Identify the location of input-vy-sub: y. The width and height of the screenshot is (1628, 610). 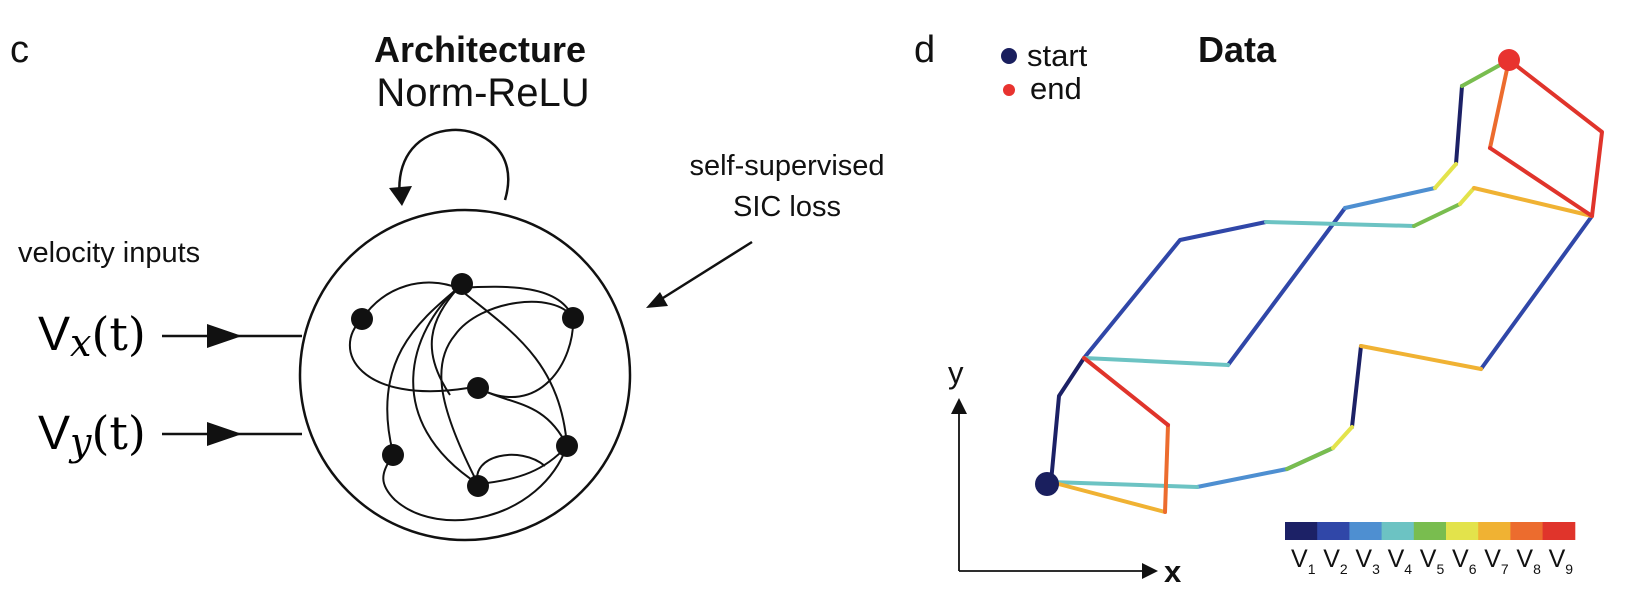
(80, 442).